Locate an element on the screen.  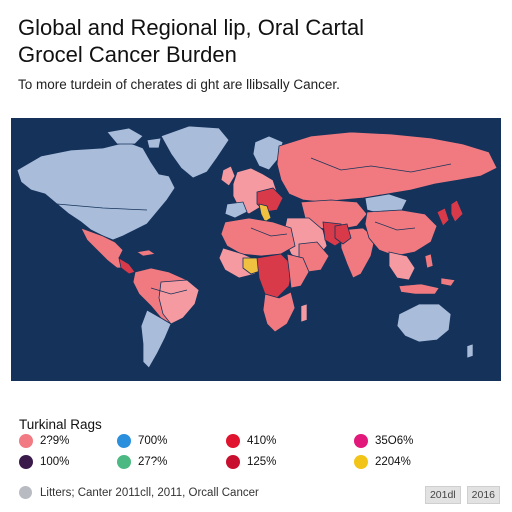
legend-title: Turkinal Rags is located at coordinates (60, 424).